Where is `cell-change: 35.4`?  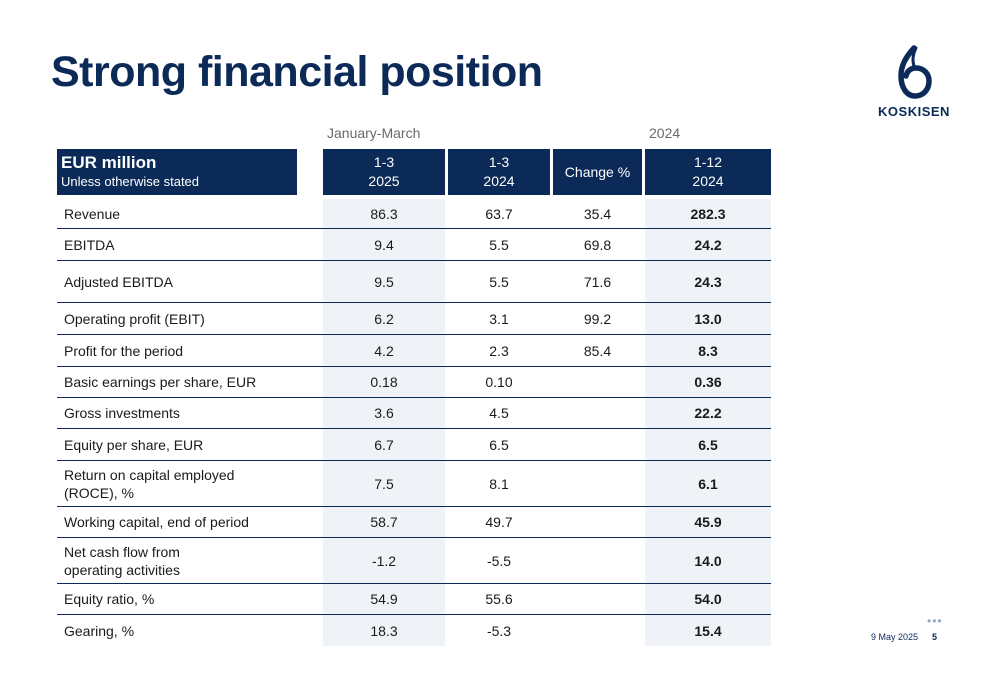 cell-change: 35.4 is located at coordinates (597, 213).